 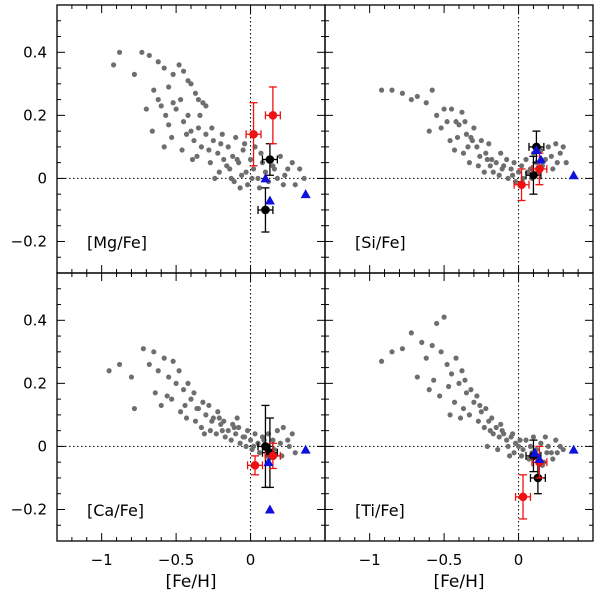 What do you see at coordinates (35, 383) in the screenshot?
I see `y-tick-label: 0.2` at bounding box center [35, 383].